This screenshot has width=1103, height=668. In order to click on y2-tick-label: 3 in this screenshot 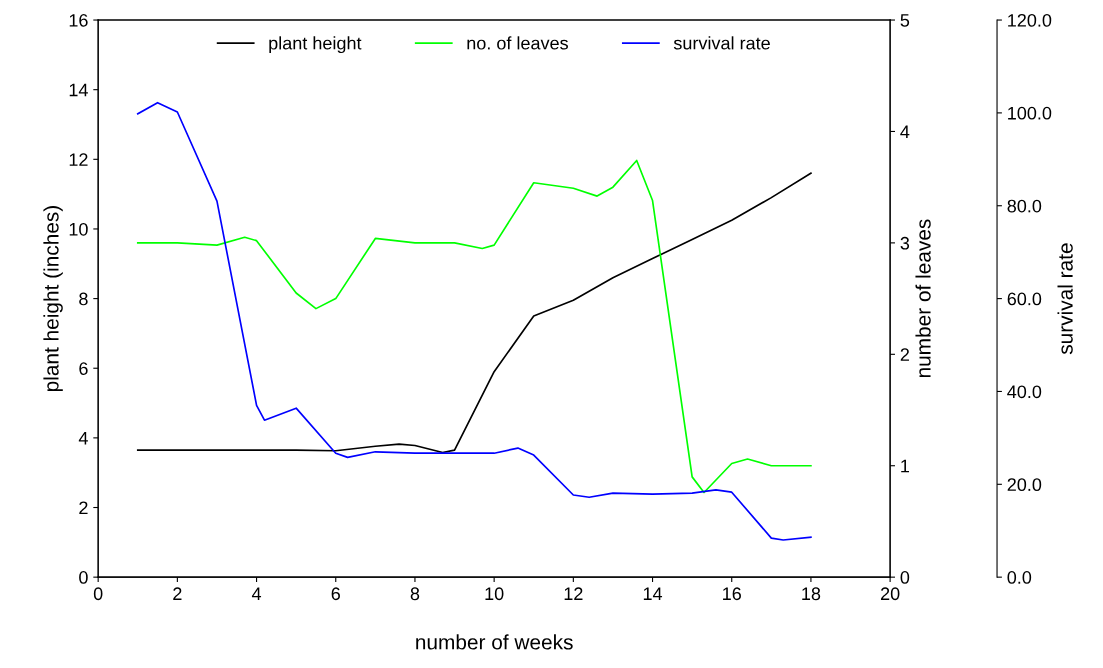, I will do `click(905, 243)`.